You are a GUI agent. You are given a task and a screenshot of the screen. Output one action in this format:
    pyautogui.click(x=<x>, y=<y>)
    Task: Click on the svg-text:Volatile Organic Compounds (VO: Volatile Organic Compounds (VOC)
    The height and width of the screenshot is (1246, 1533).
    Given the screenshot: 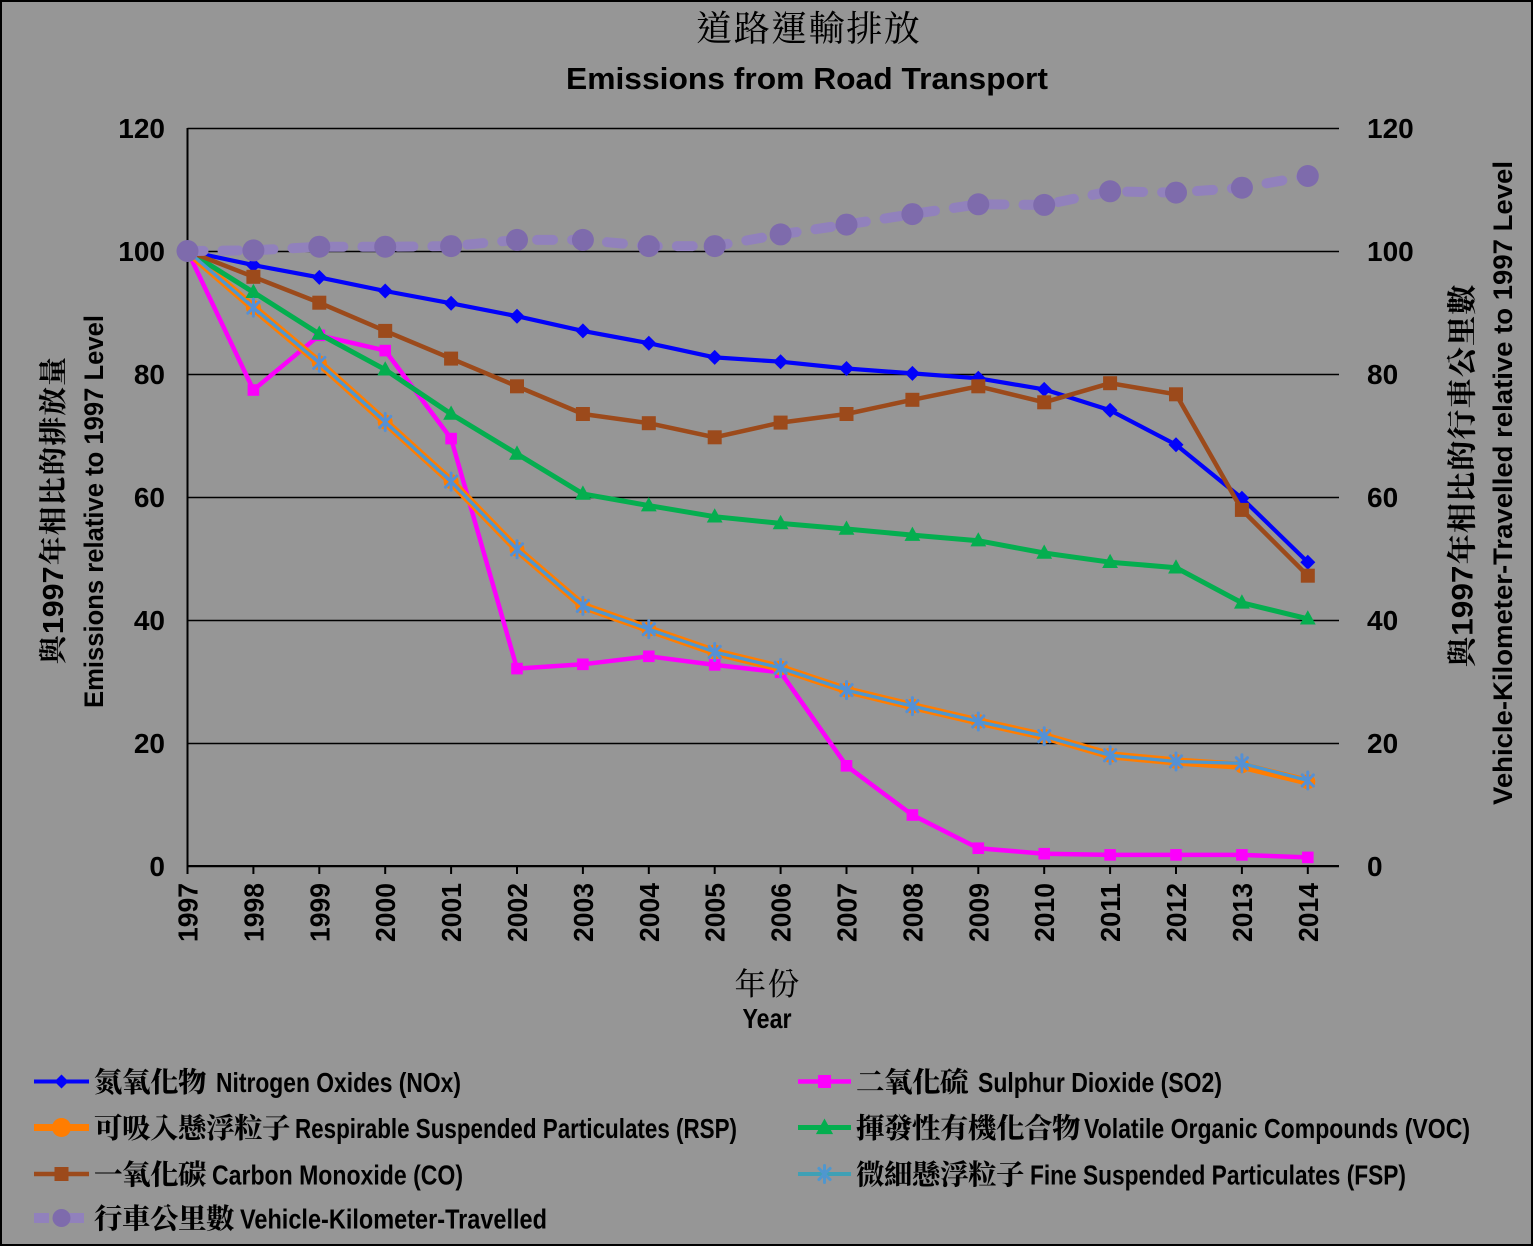 What is the action you would take?
    pyautogui.click(x=1277, y=1128)
    